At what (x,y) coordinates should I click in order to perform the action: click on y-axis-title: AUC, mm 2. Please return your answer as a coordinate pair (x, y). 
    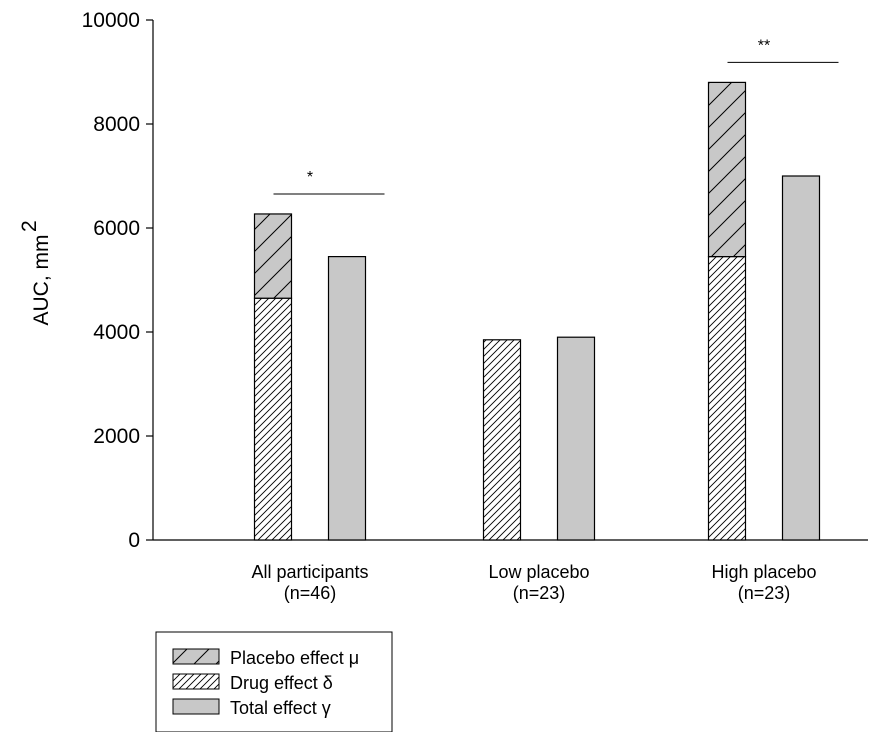
    Looking at the image, I should click on (35, 272).